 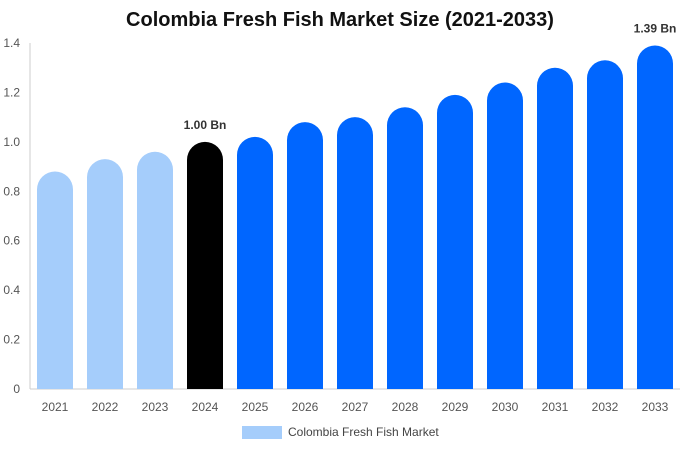 What do you see at coordinates (16, 389) in the screenshot?
I see `y-tick-label: 0` at bounding box center [16, 389].